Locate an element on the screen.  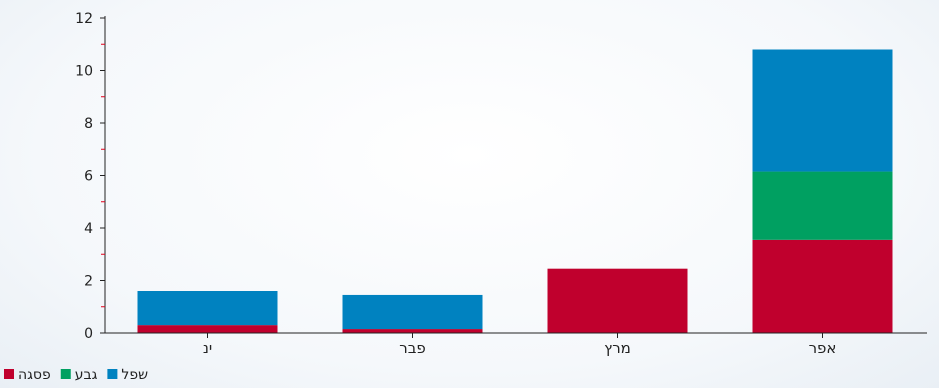
y-tick-label: 10 is located at coordinates (84, 72).